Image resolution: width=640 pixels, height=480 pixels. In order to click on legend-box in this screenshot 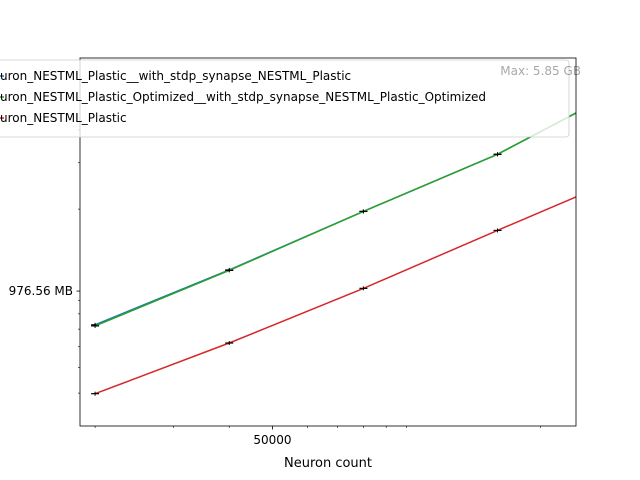, I will do `click(285, 98)`.